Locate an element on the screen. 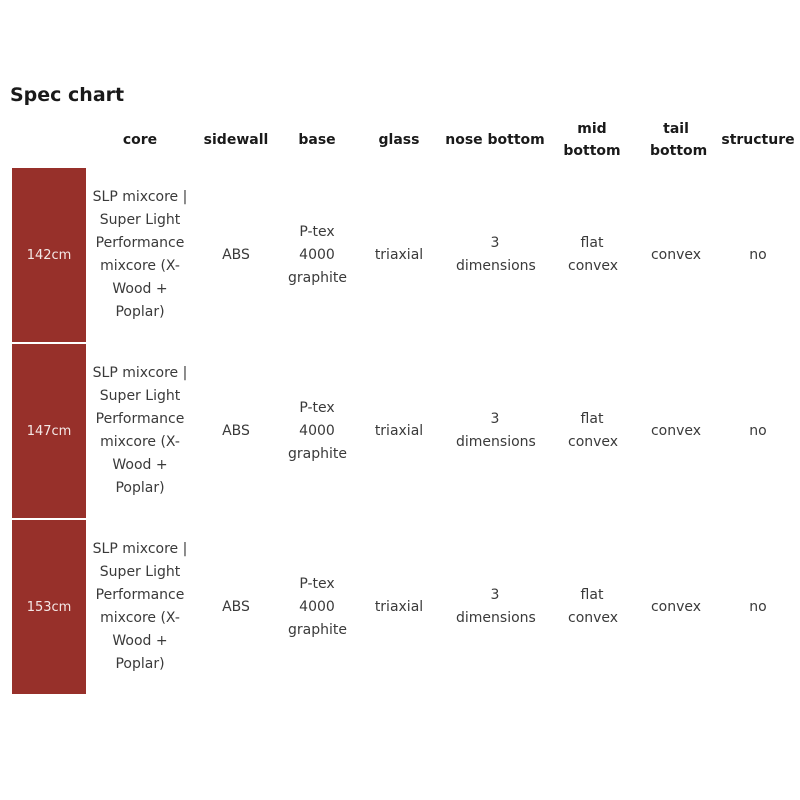 The image size is (800, 800). header-base: base is located at coordinates (317, 140).